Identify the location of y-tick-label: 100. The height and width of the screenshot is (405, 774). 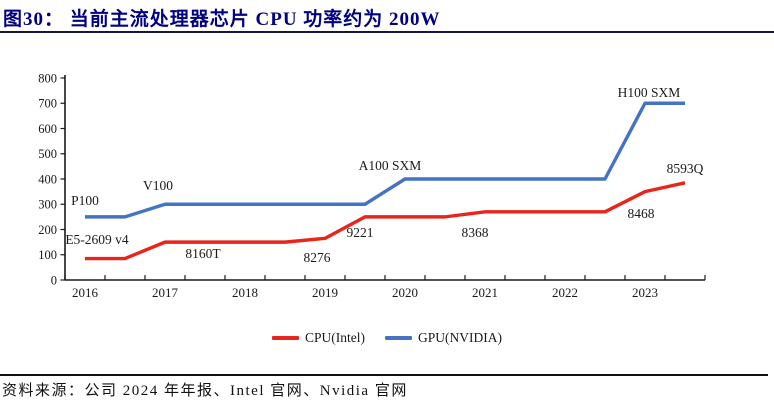
(47, 255).